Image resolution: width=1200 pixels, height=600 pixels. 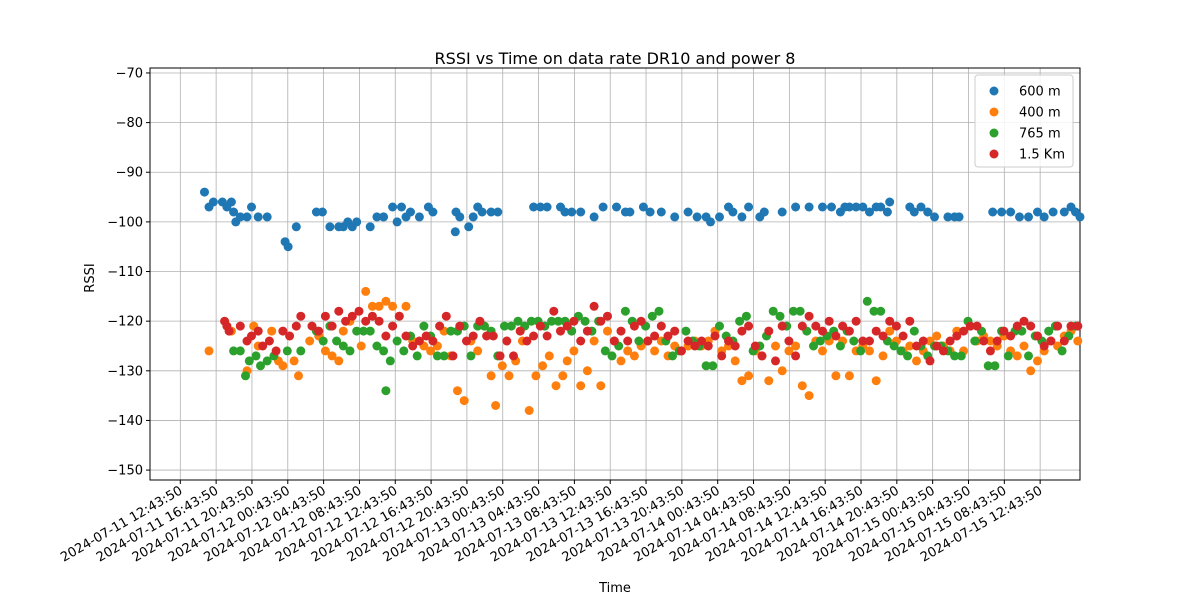 I want to click on y-tick-label: −110, so click(x=125, y=272).